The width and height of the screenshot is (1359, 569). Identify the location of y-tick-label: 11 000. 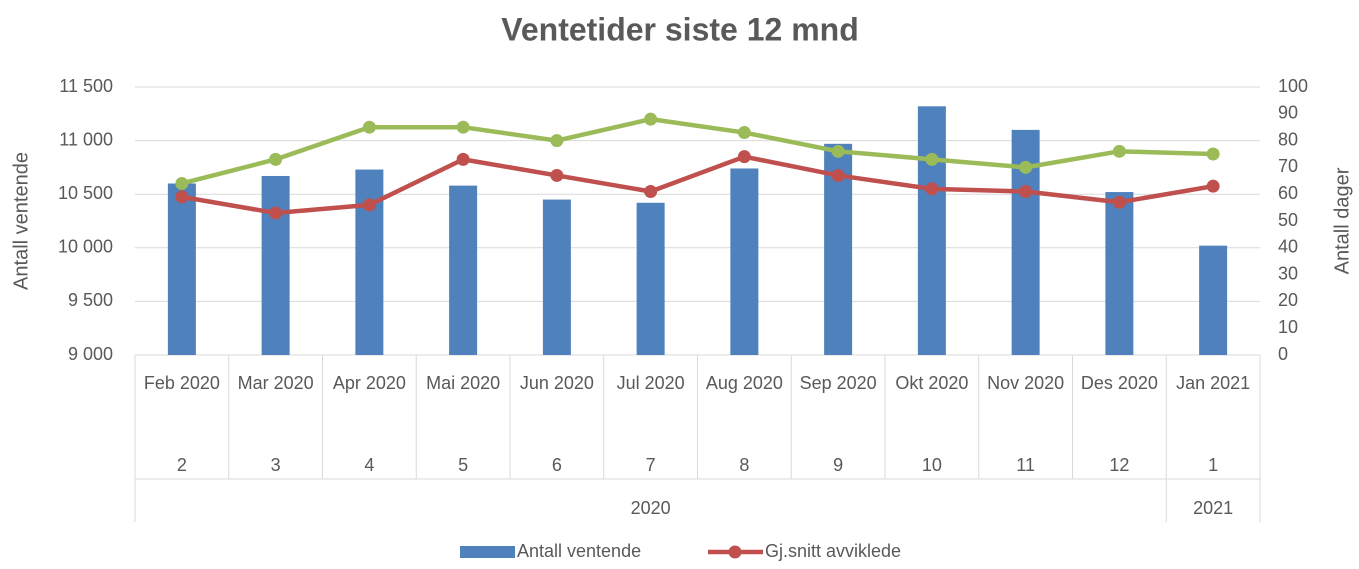
(86, 139).